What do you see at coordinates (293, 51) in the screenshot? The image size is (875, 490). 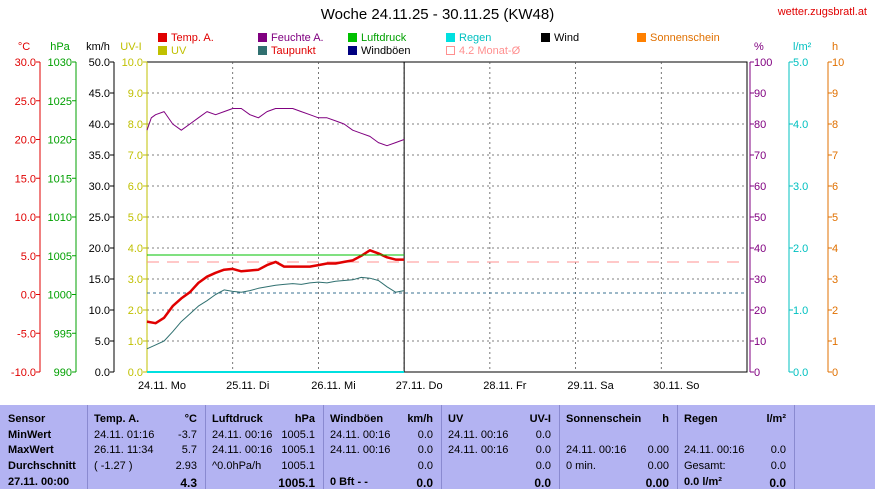 I see `legend-label: Taupunkt` at bounding box center [293, 51].